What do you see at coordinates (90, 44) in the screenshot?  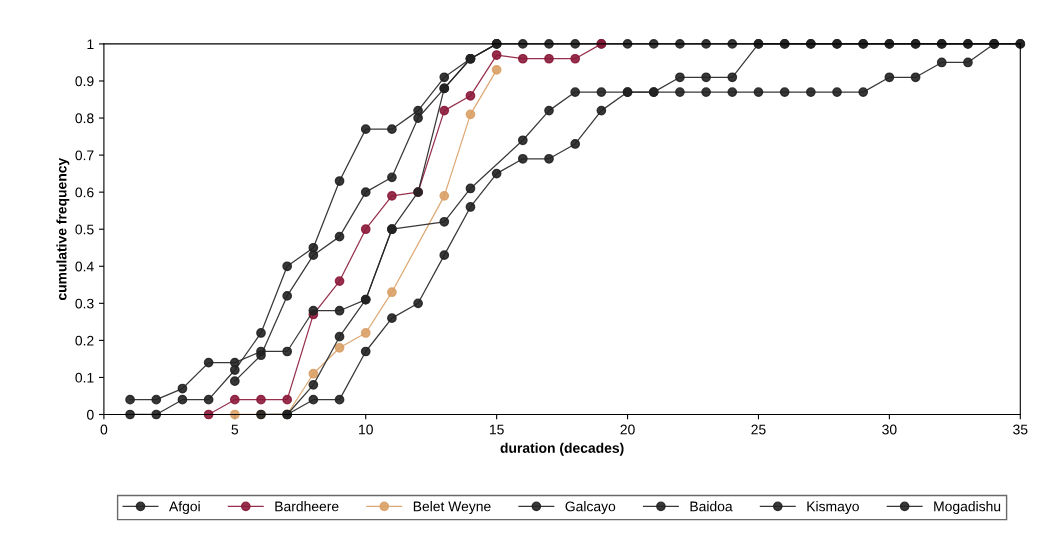 I see `y-tick-label: 1` at bounding box center [90, 44].